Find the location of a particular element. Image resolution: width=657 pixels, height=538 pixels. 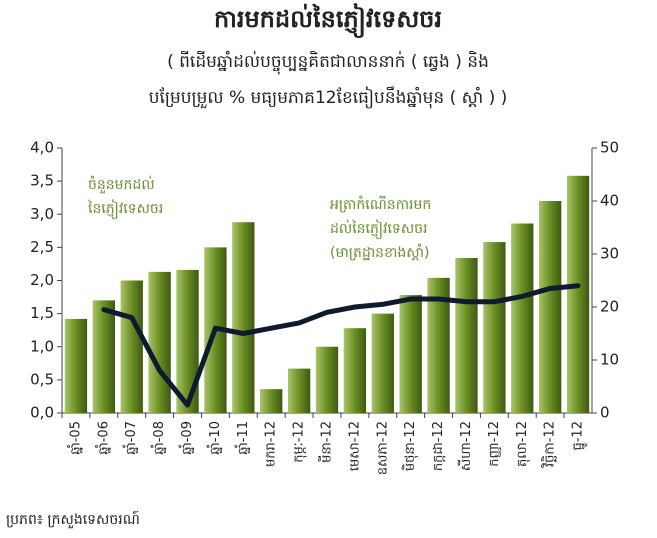

source: ប្រភព៖ ក្រសួងទេសចរណ៍ is located at coordinates (73, 519).